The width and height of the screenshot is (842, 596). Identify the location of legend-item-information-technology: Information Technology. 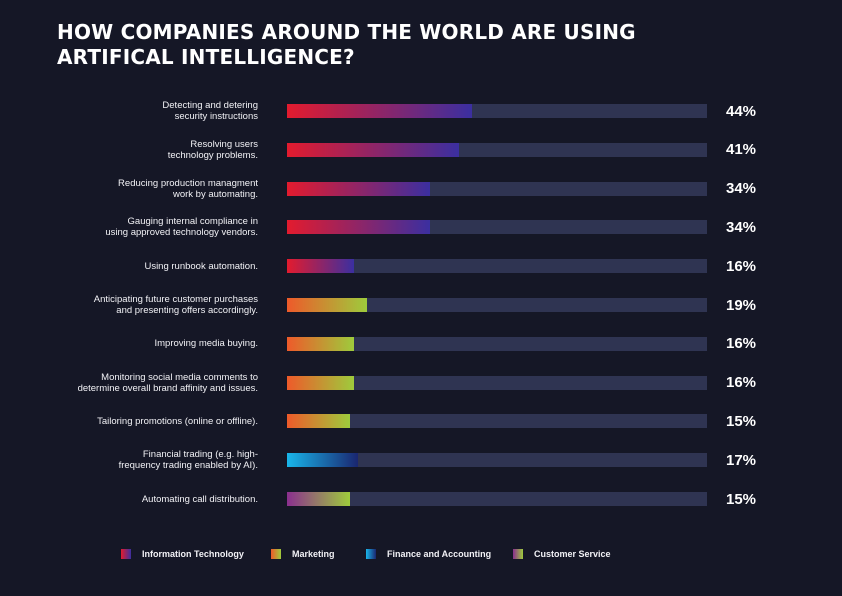
(182, 554).